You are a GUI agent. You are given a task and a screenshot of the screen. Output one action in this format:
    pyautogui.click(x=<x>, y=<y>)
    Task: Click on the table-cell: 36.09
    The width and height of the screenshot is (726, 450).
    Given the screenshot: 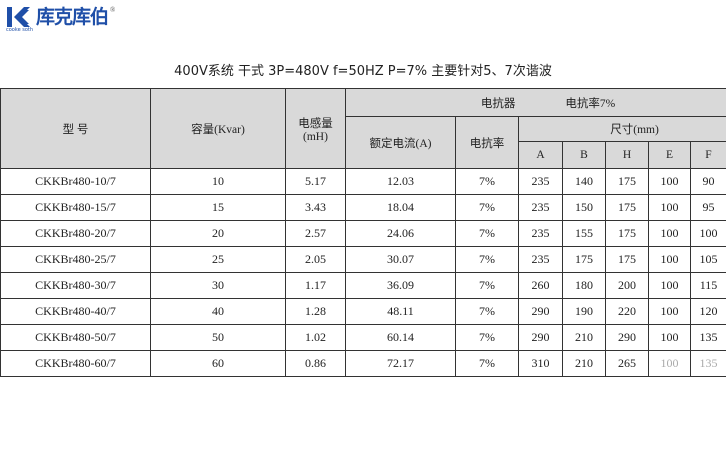 What is the action you would take?
    pyautogui.click(x=400, y=285)
    